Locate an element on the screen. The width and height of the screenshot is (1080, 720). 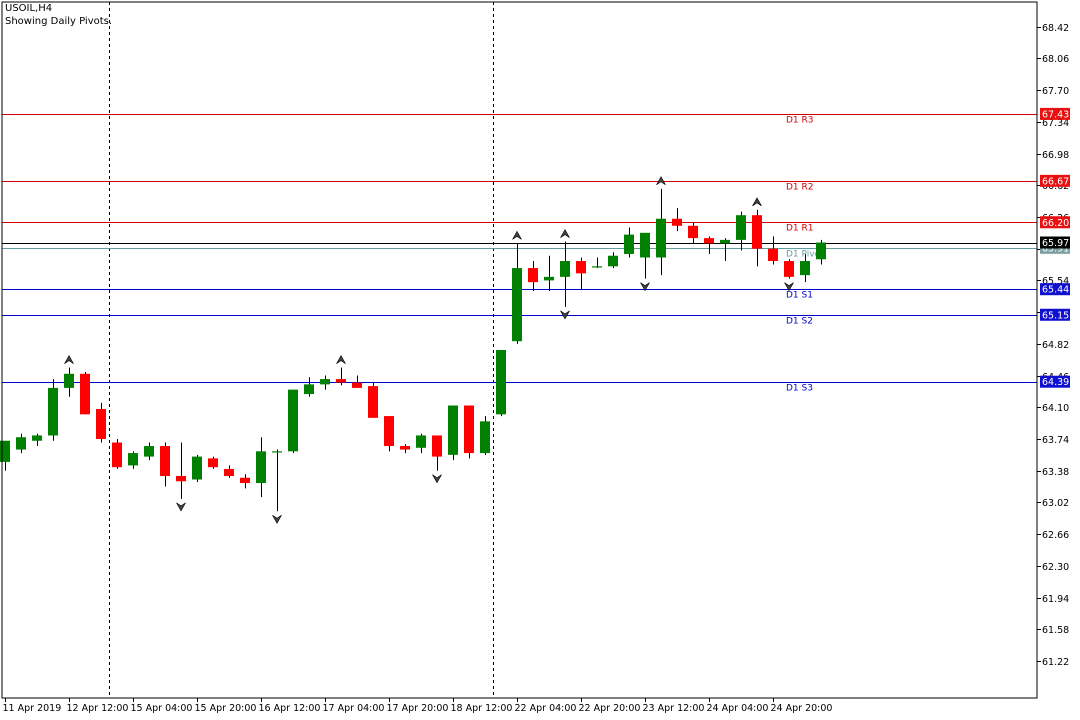
y-tick-label: 63.74 is located at coordinates (1055, 440).